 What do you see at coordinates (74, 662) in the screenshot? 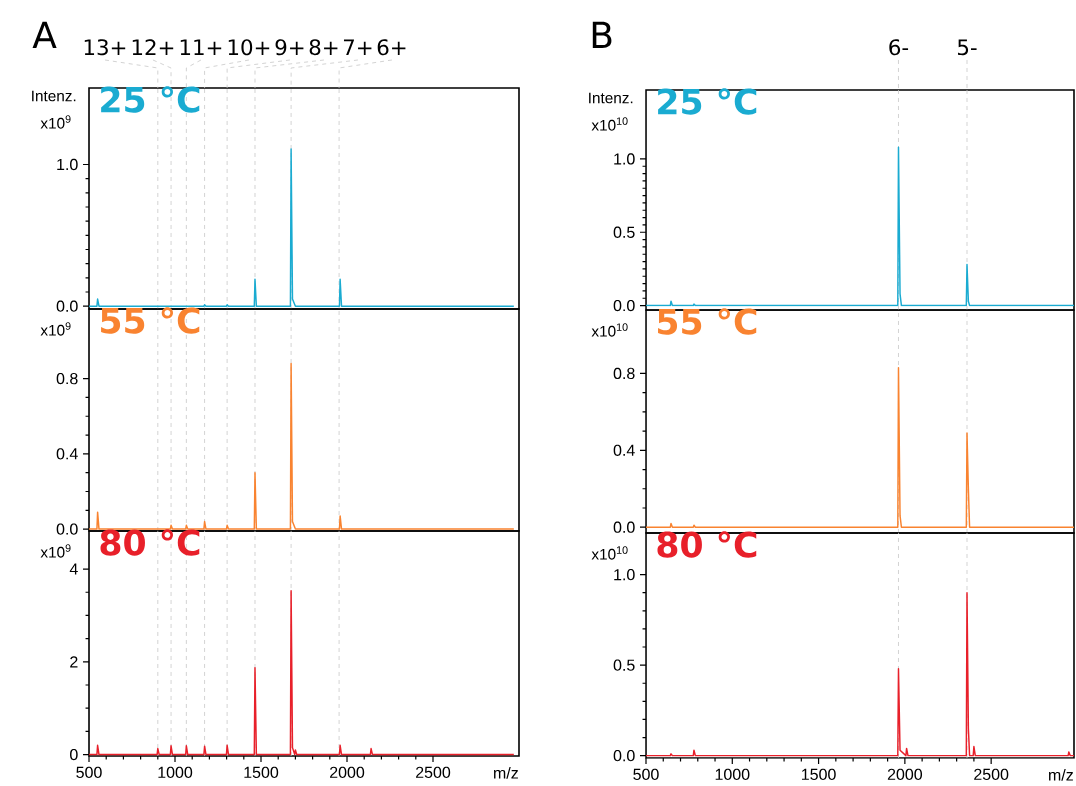
I see `y-tick-label: 2` at bounding box center [74, 662].